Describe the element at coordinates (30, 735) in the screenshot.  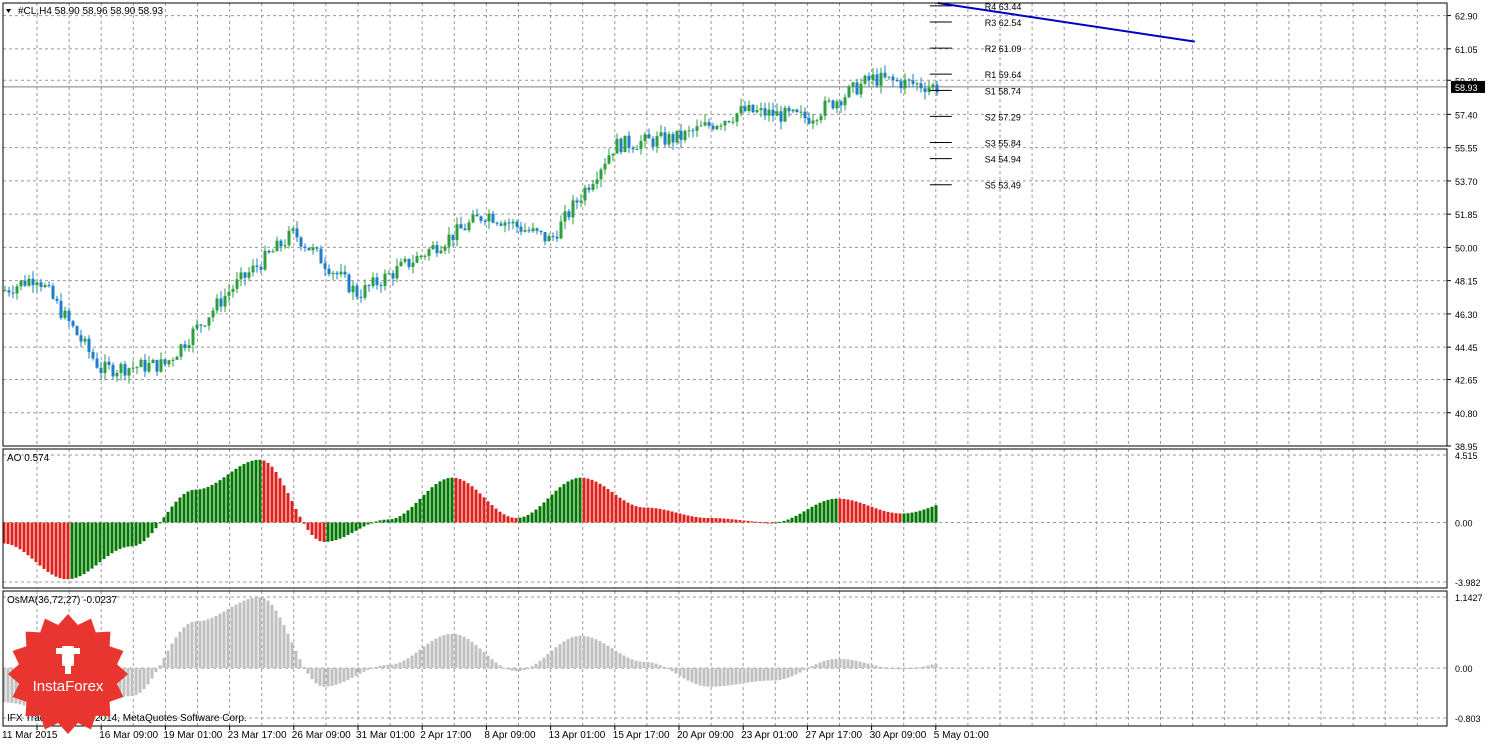
I see `x-tick-label: 11 Mar 2015` at that location.